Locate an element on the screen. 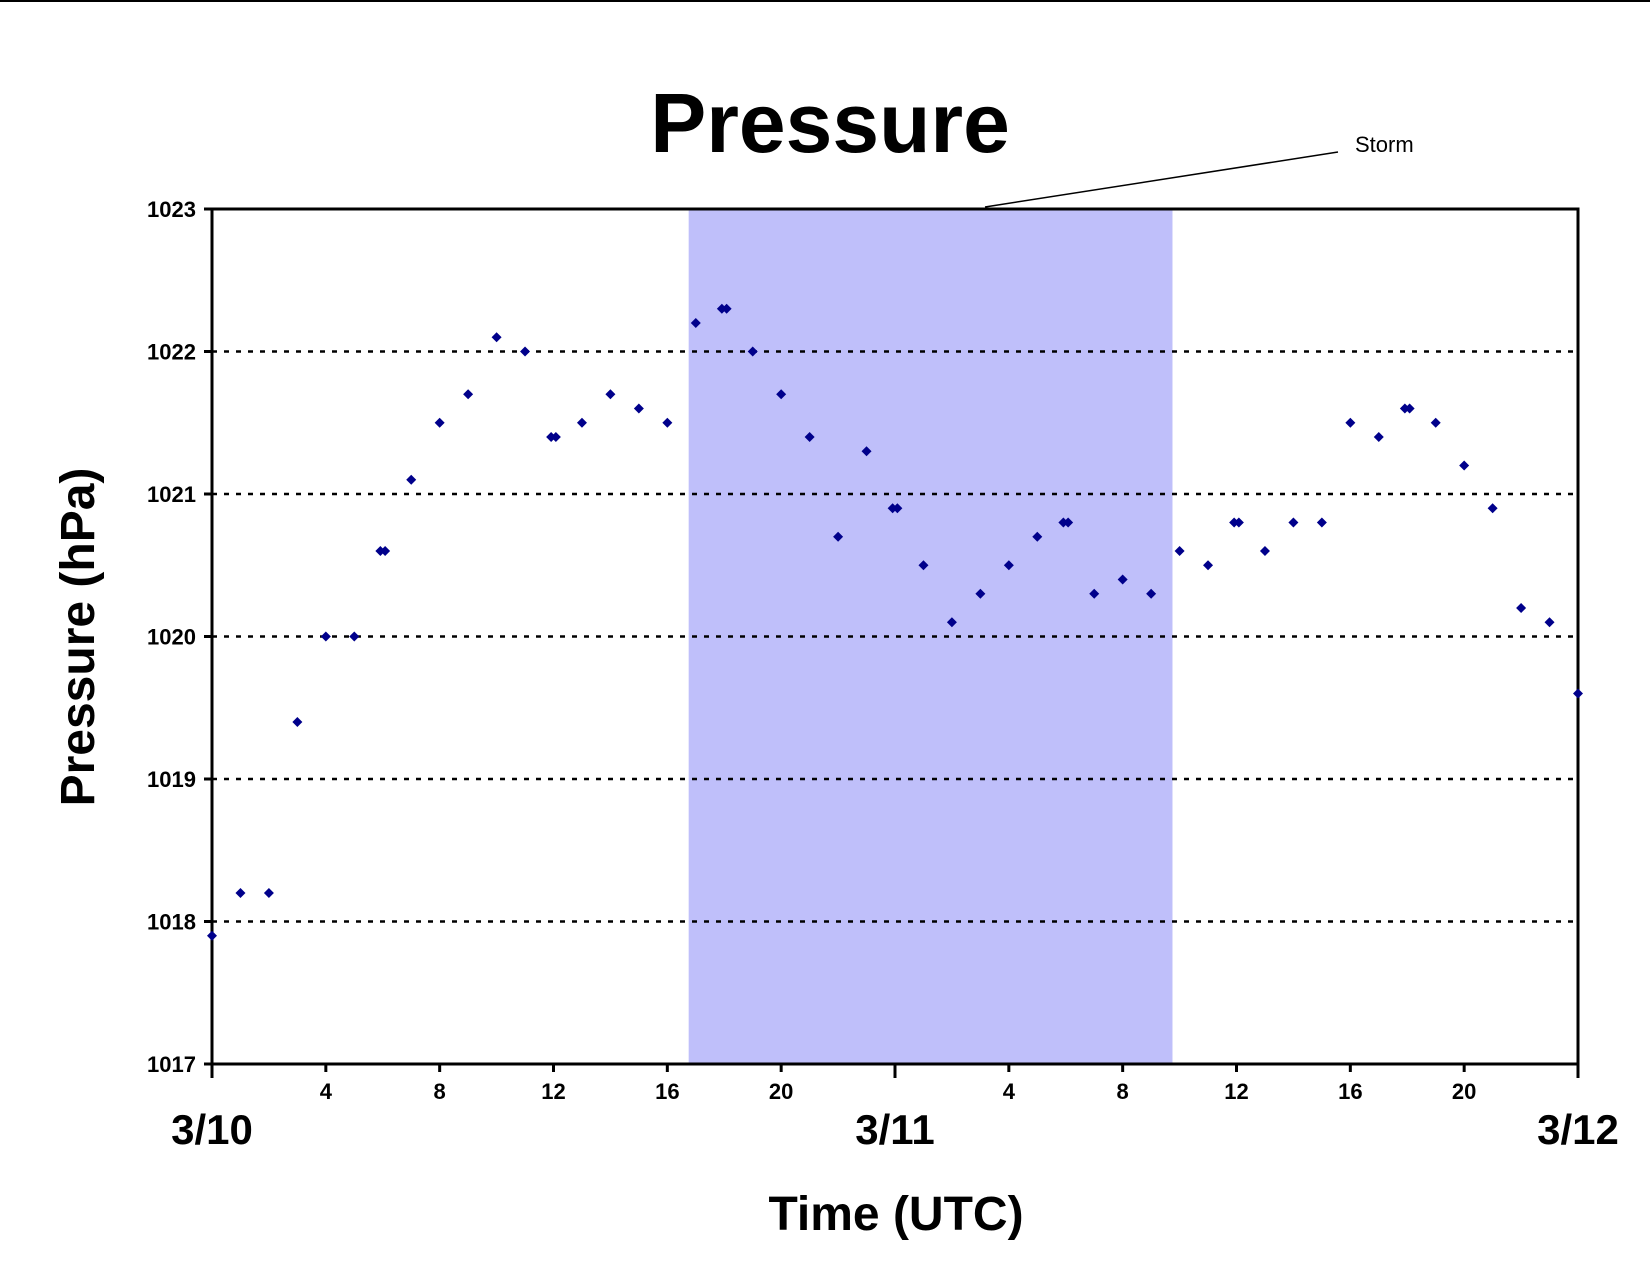  y-axis-label: Pressure (hPa) is located at coordinates (78, 637).